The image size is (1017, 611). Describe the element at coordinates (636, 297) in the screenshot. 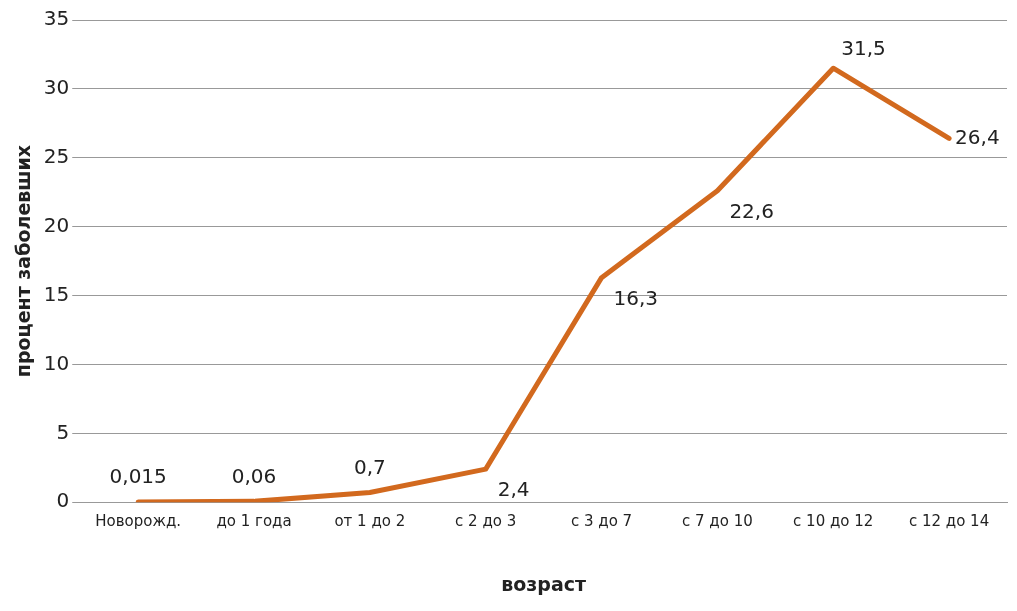

I see `data-label: 16,3` at that location.